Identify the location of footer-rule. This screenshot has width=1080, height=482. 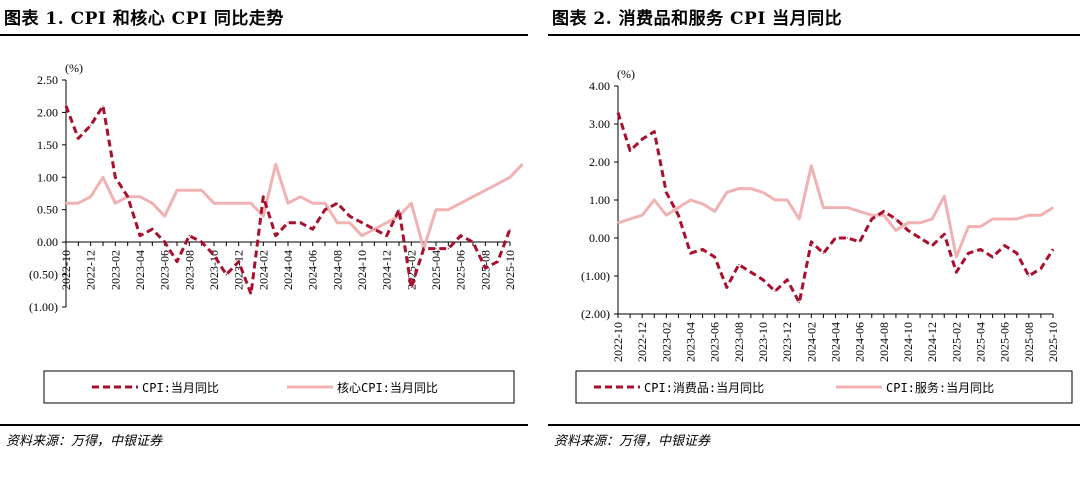
(264, 425).